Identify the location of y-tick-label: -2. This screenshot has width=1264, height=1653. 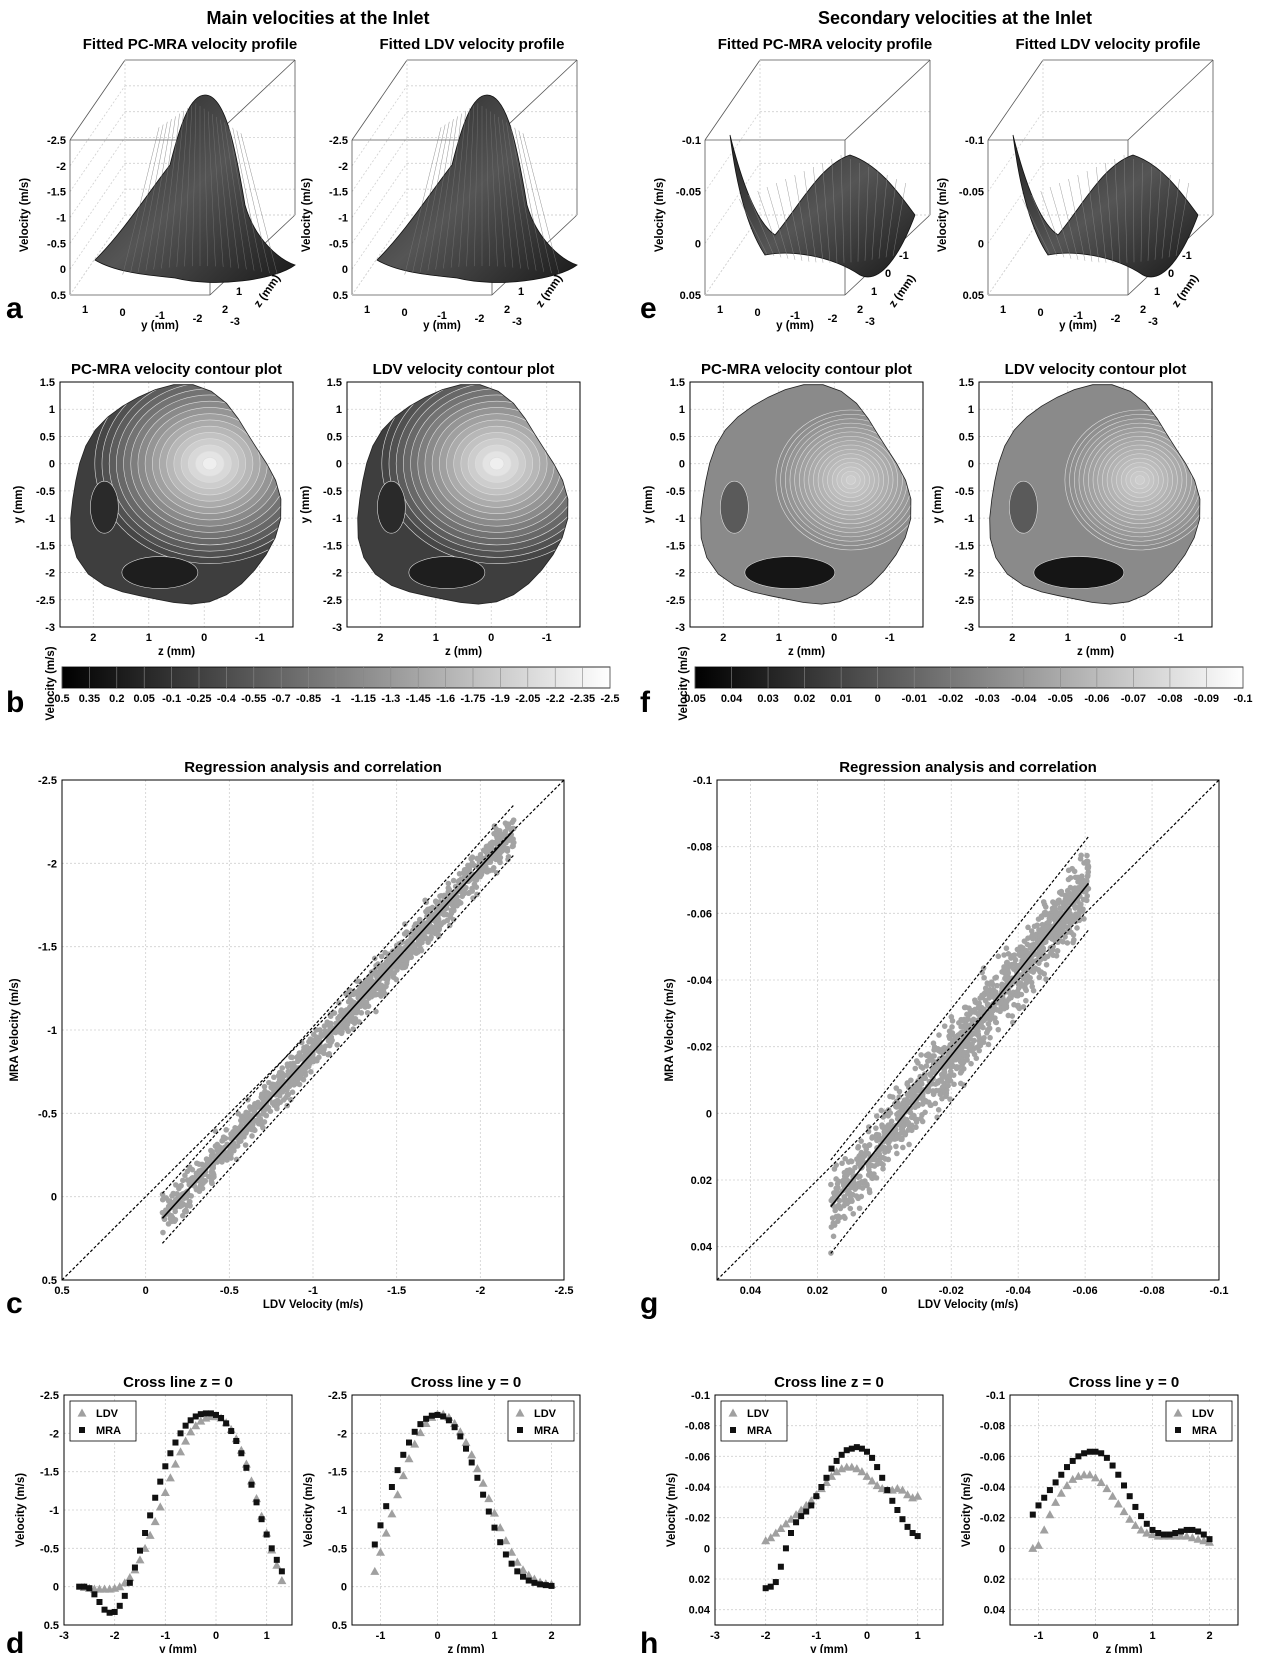
(342, 1434).